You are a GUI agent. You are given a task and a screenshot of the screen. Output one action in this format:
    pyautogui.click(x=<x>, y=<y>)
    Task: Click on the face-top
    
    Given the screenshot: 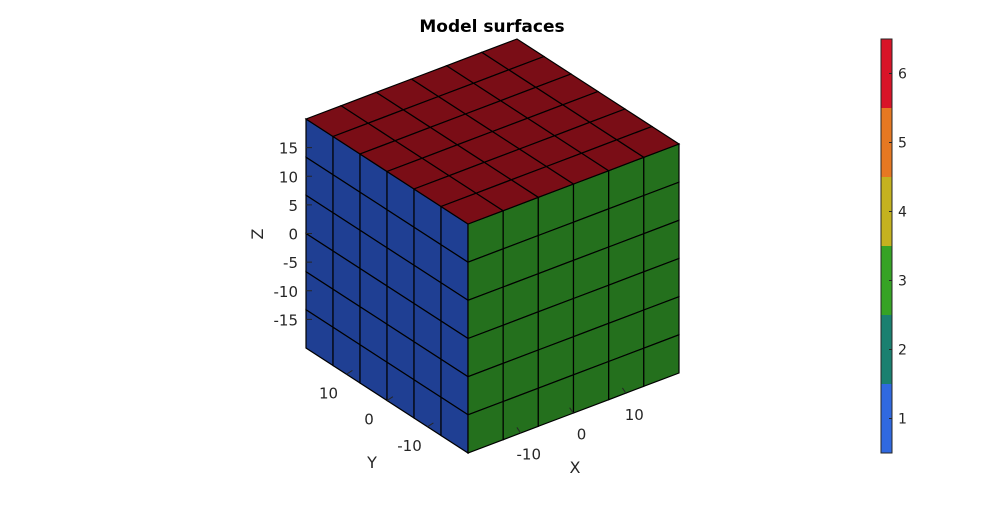 What is the action you would take?
    pyautogui.click(x=492, y=131)
    